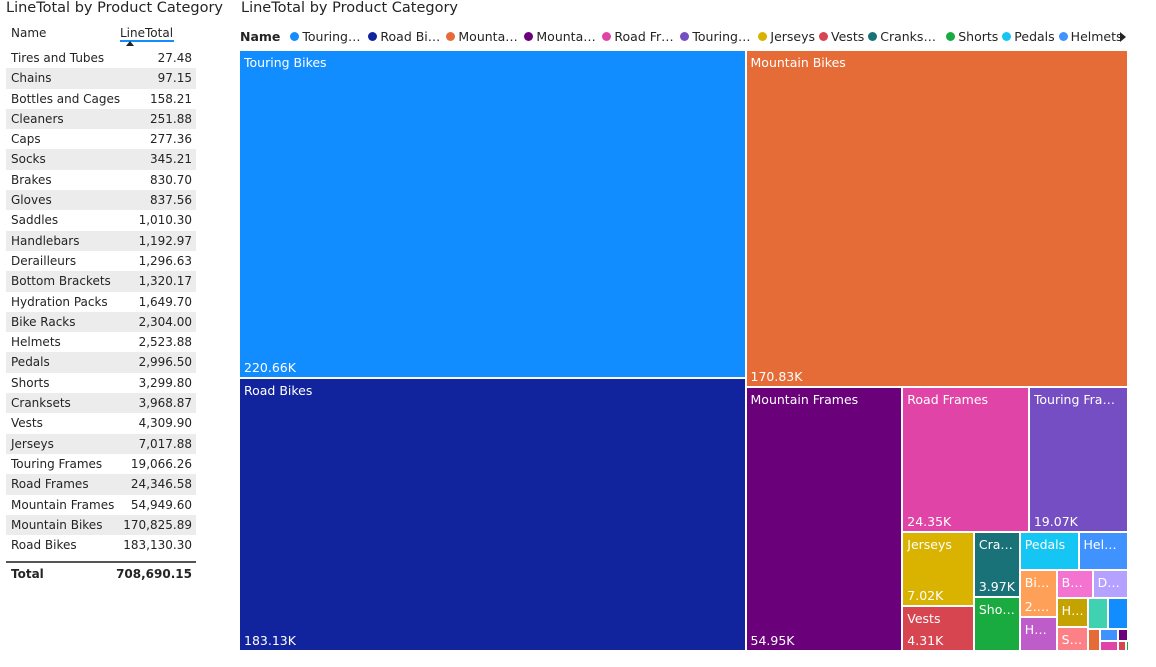 The height and width of the screenshot is (667, 1156). Describe the element at coordinates (270, 368) in the screenshot. I see `tile-value-label: 220.66K` at that location.